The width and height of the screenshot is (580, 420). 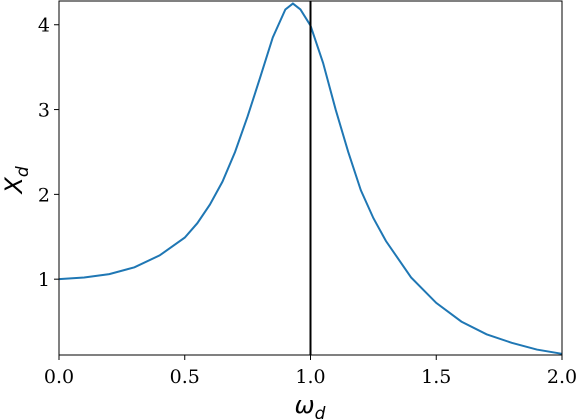 What do you see at coordinates (320, 412) in the screenshot?
I see `x-label-sub: d` at bounding box center [320, 412].